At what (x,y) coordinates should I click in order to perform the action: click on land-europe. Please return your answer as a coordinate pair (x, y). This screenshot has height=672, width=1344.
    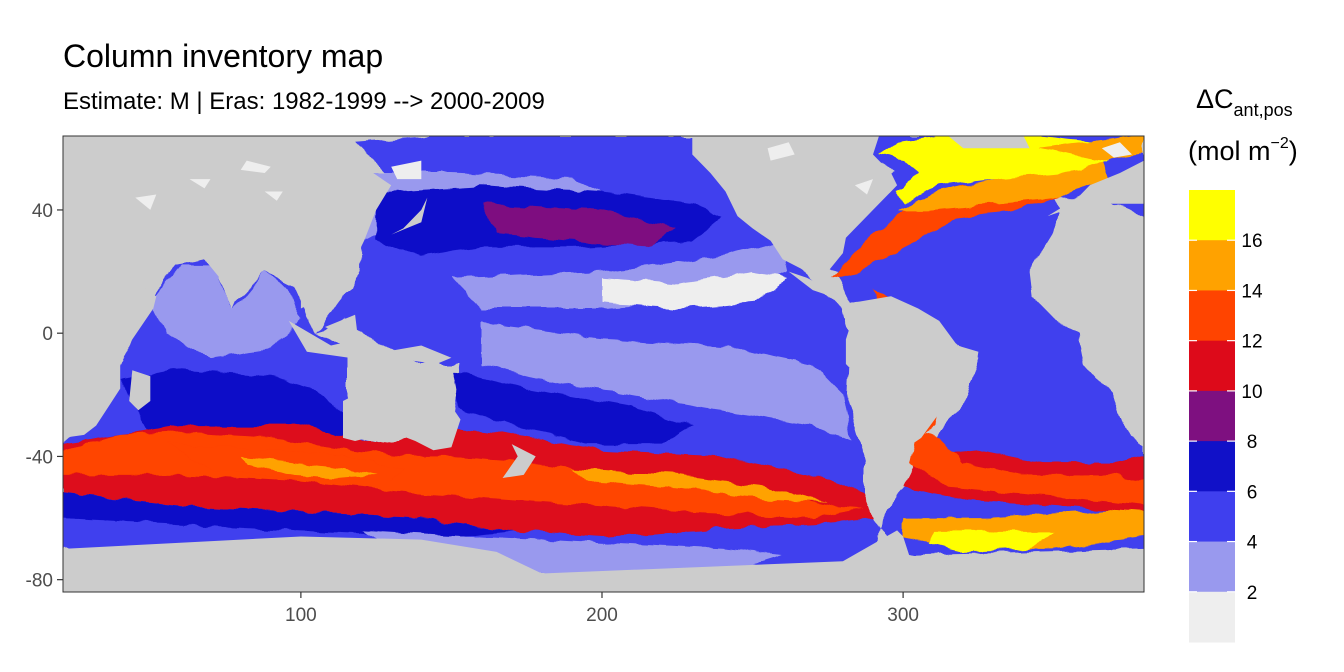
    Looking at the image, I should click on (1095, 188).